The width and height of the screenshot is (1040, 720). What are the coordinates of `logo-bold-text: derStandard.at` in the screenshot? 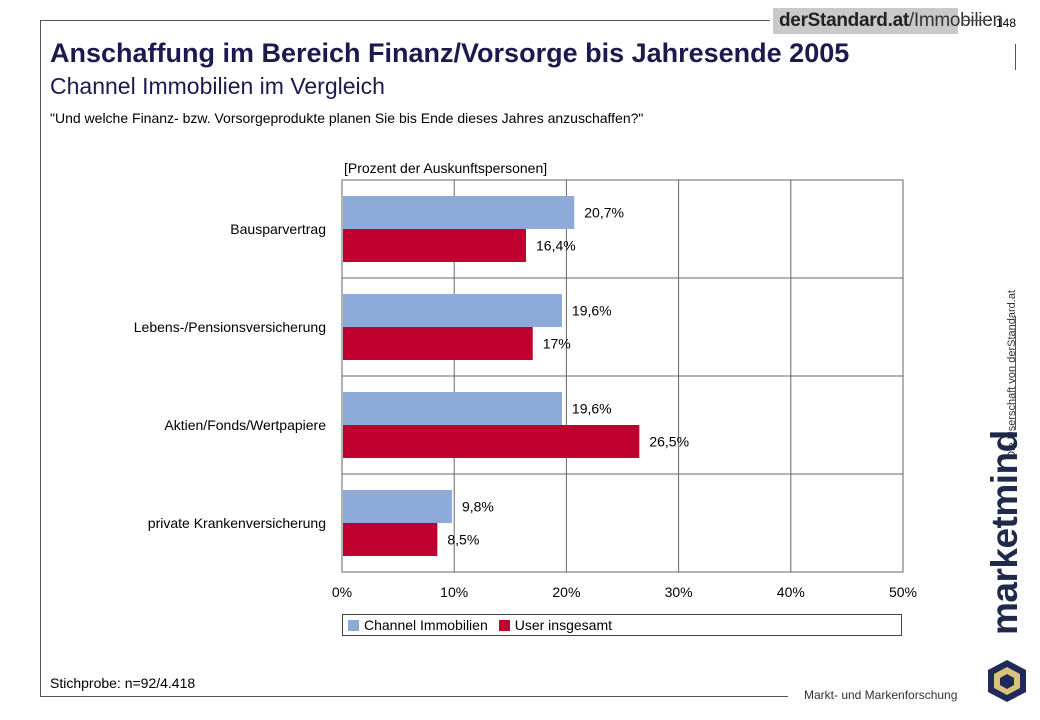 It's located at (844, 20).